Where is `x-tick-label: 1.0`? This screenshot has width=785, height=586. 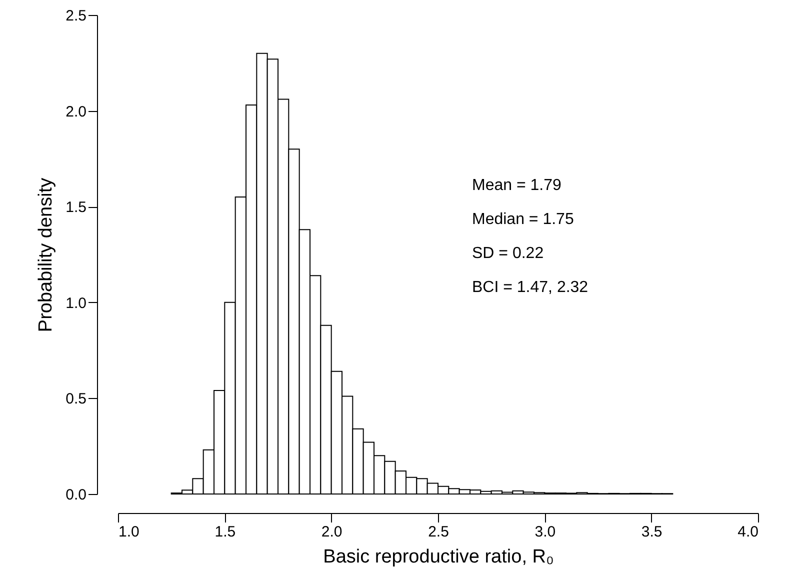 x-tick-label: 1.0 is located at coordinates (129, 532).